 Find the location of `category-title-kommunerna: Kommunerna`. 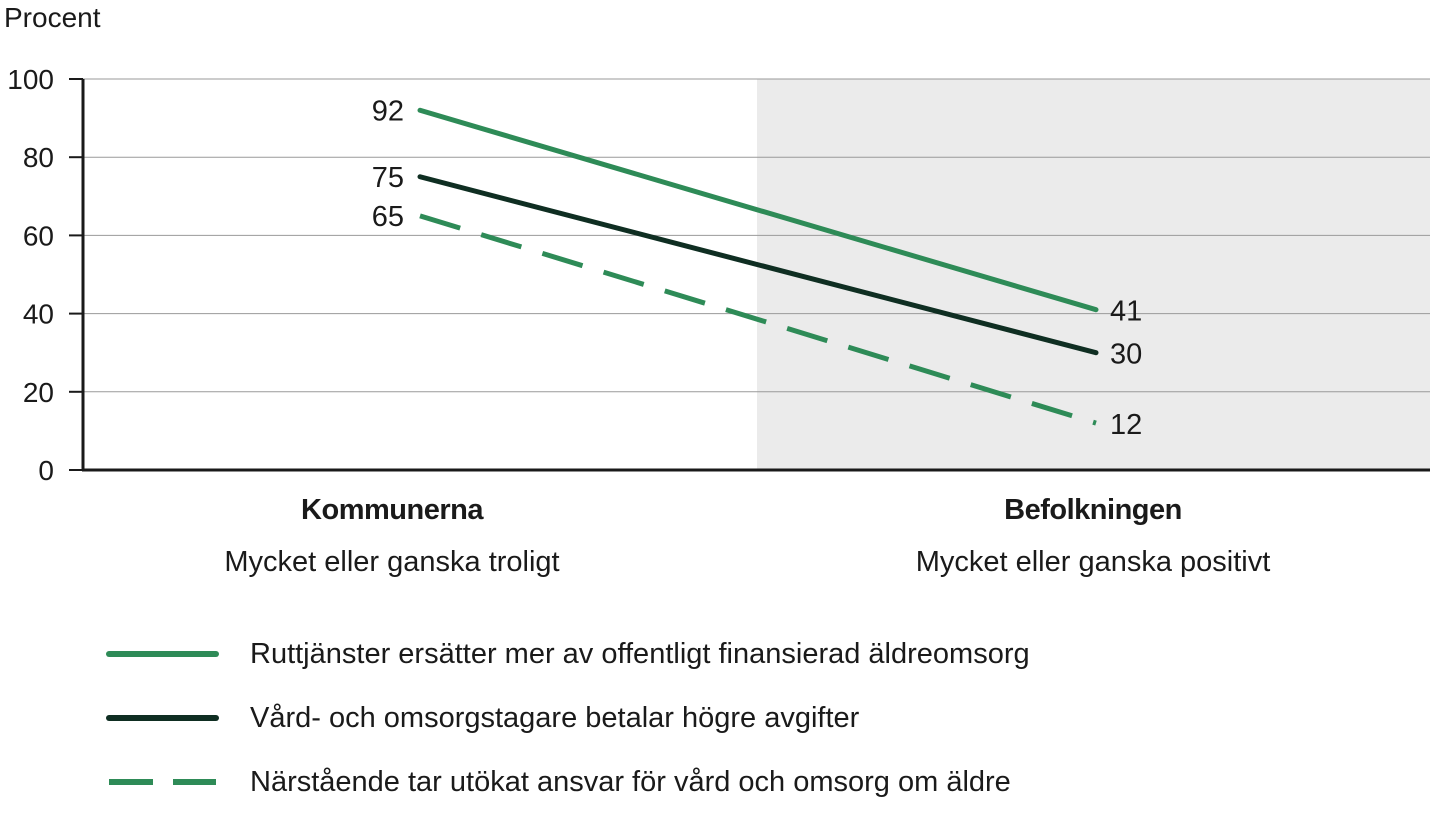

category-title-kommunerna: Kommunerna is located at coordinates (392, 510).